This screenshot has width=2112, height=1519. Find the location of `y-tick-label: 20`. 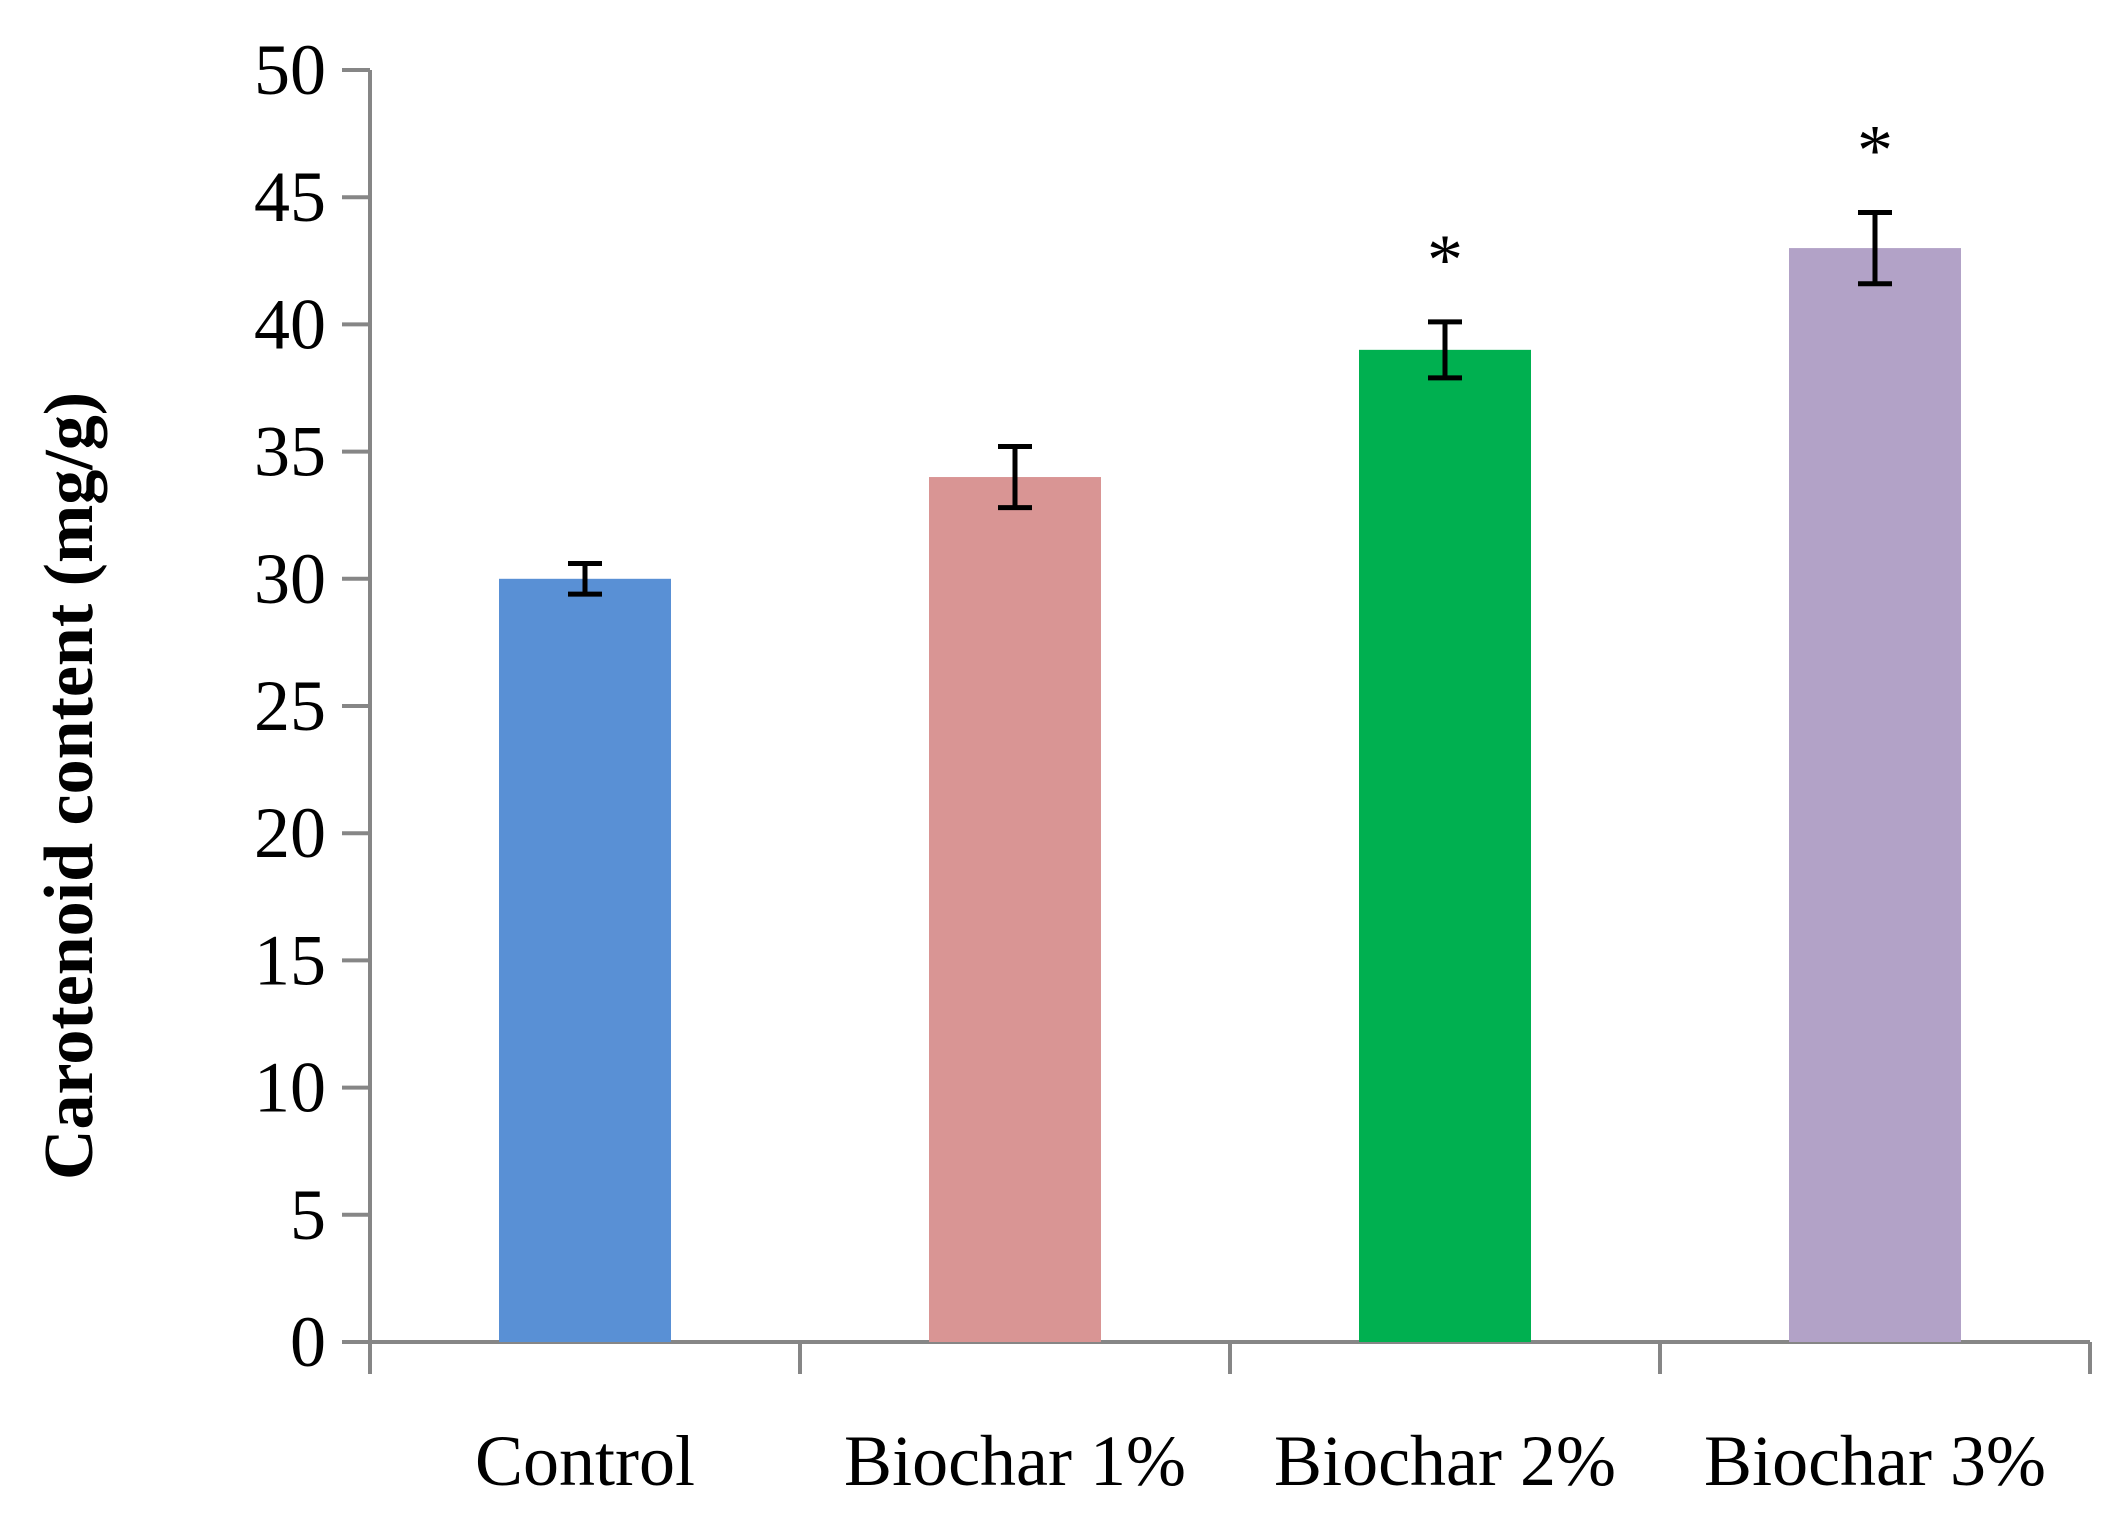

y-tick-label: 20 is located at coordinates (290, 833).